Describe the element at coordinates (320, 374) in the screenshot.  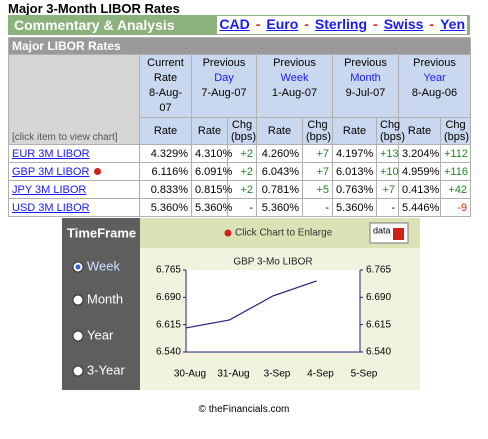
I see `x-tick-label: 4-Sep` at that location.